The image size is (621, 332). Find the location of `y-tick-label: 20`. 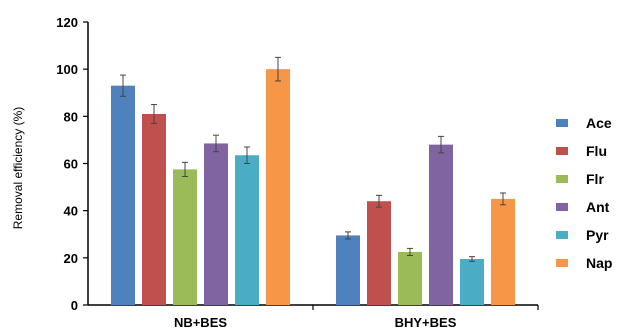

y-tick-label: 20 is located at coordinates (71, 258).